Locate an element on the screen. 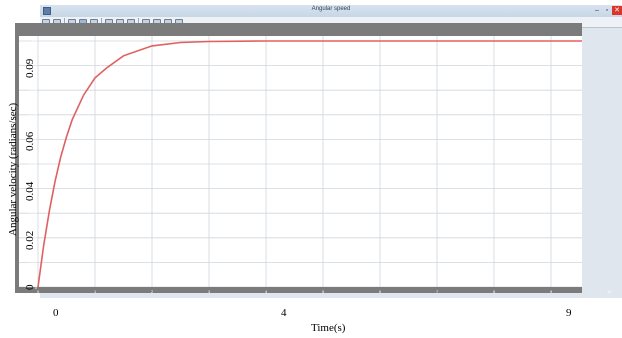  x-tick-small: 8 is located at coordinates (494, 291).